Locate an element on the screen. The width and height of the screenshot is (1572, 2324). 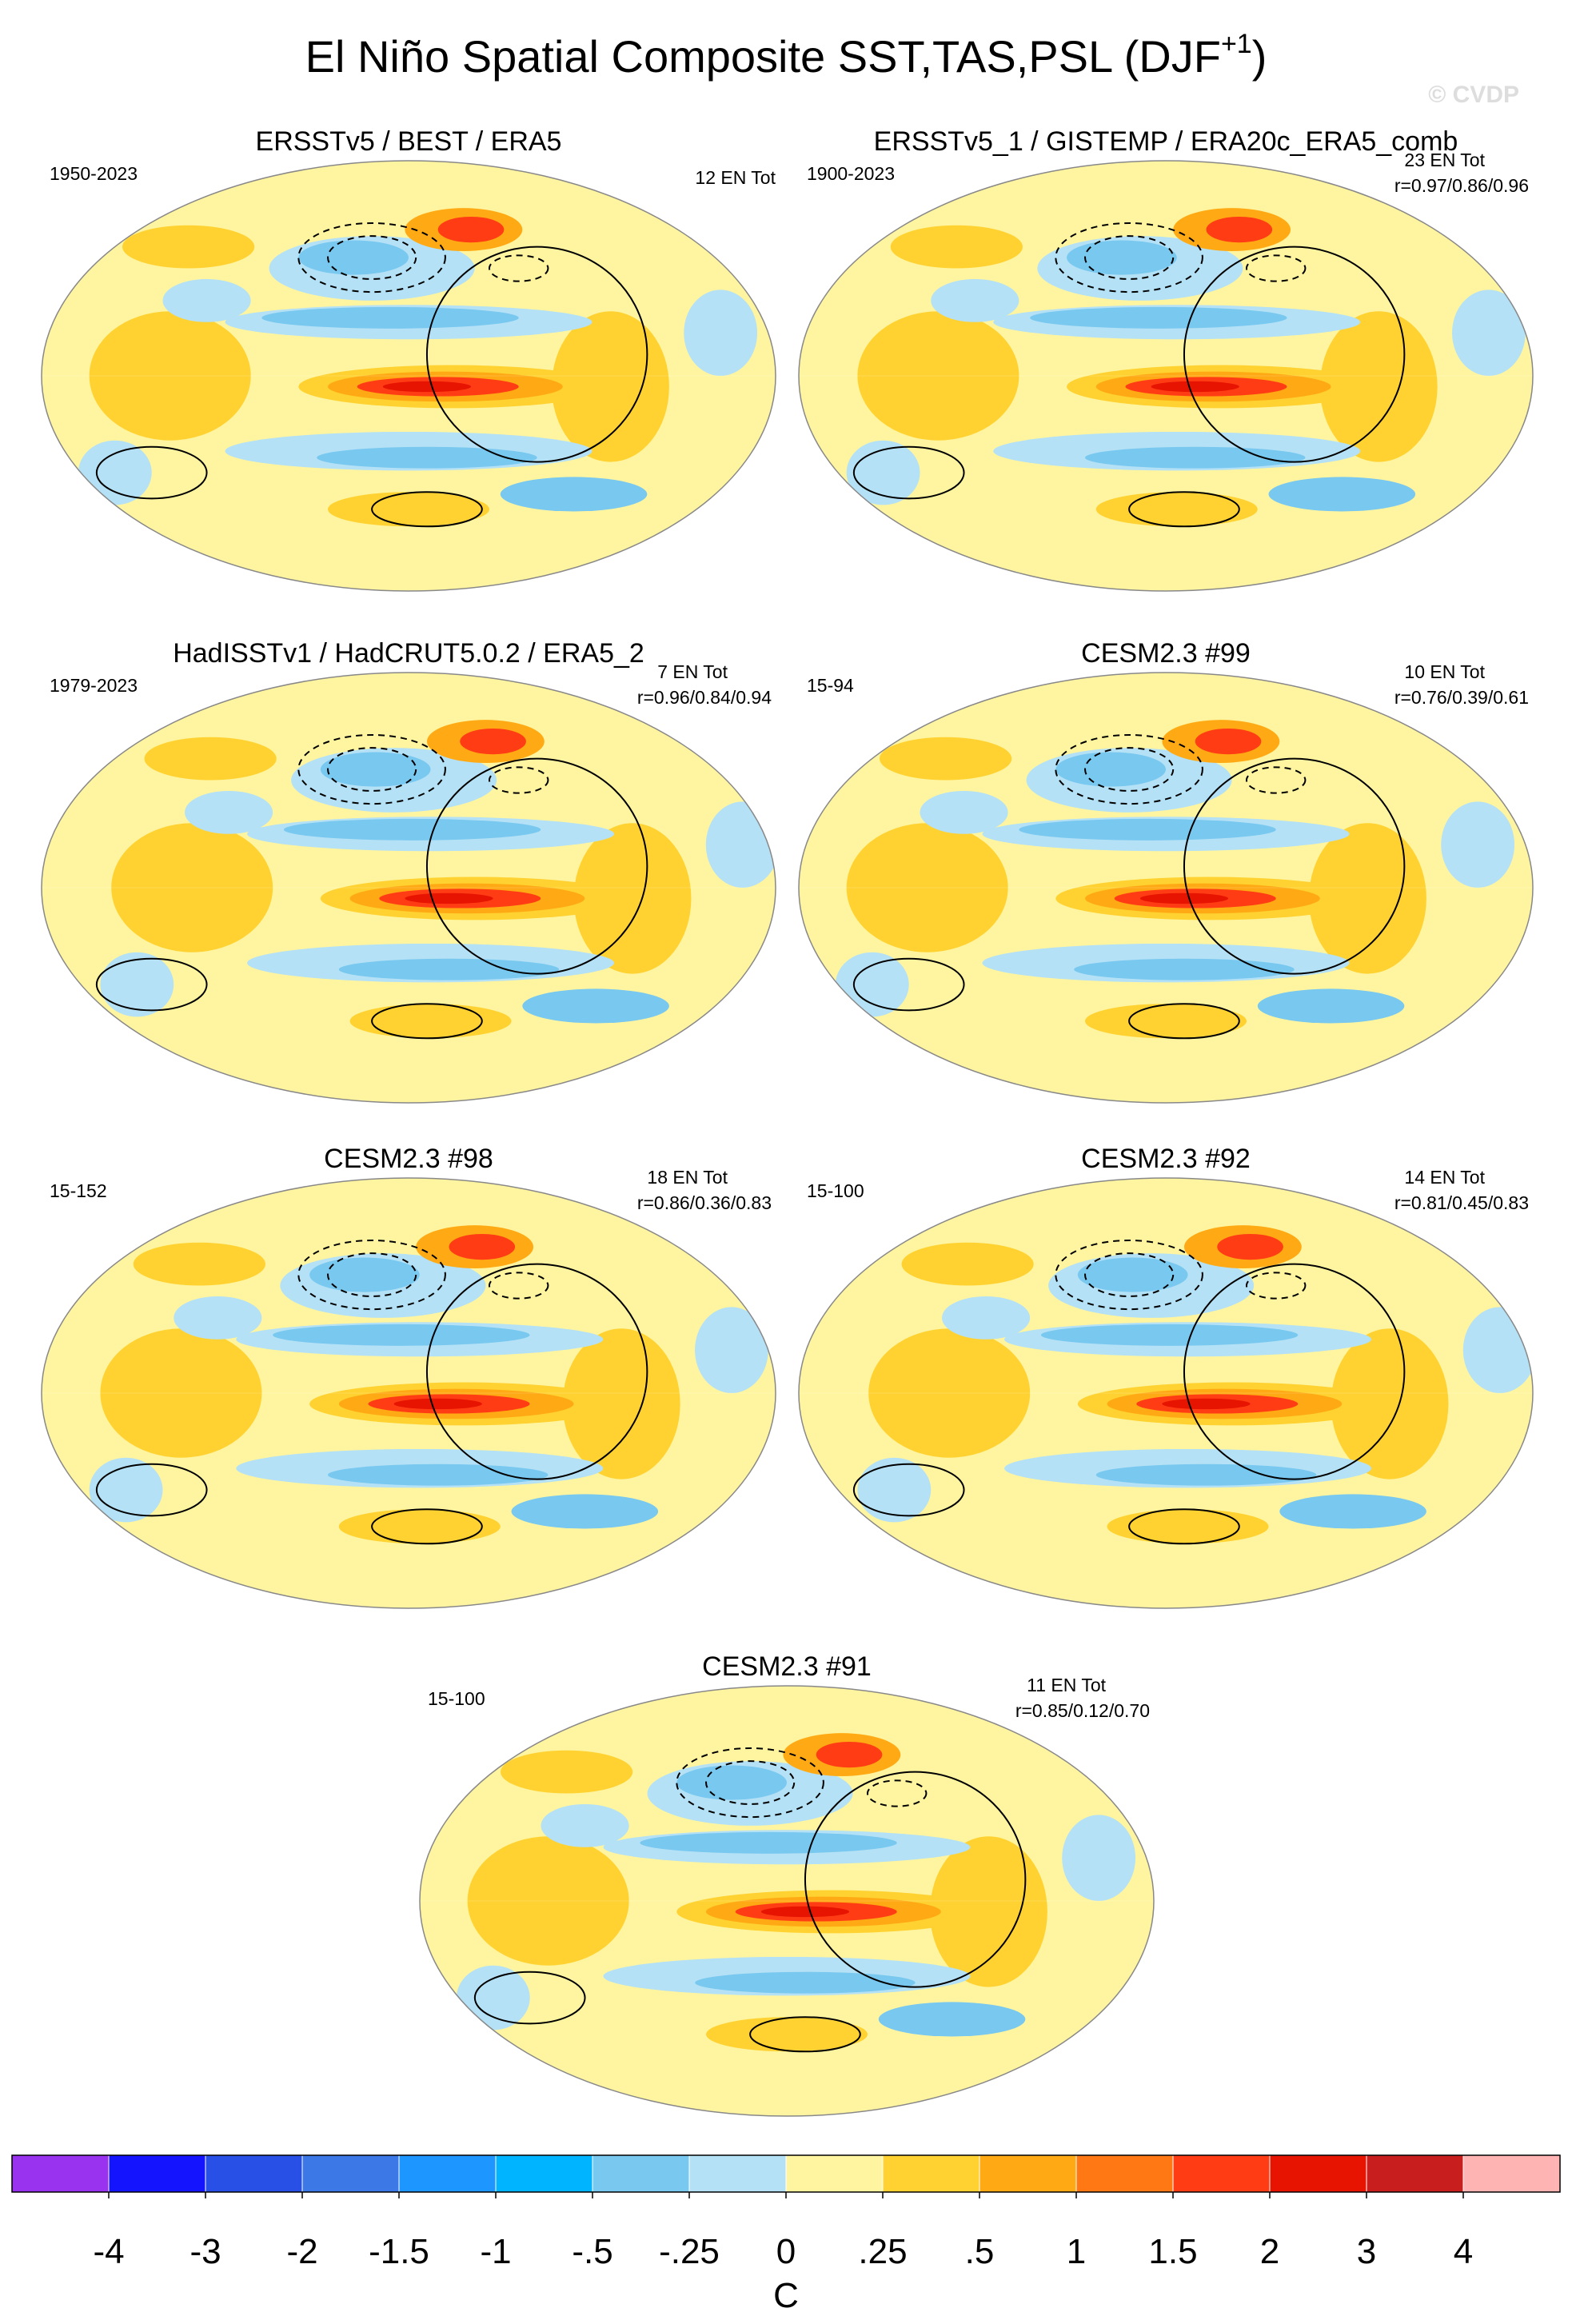
colorbar-tick-label: -1 is located at coordinates (496, 2251).